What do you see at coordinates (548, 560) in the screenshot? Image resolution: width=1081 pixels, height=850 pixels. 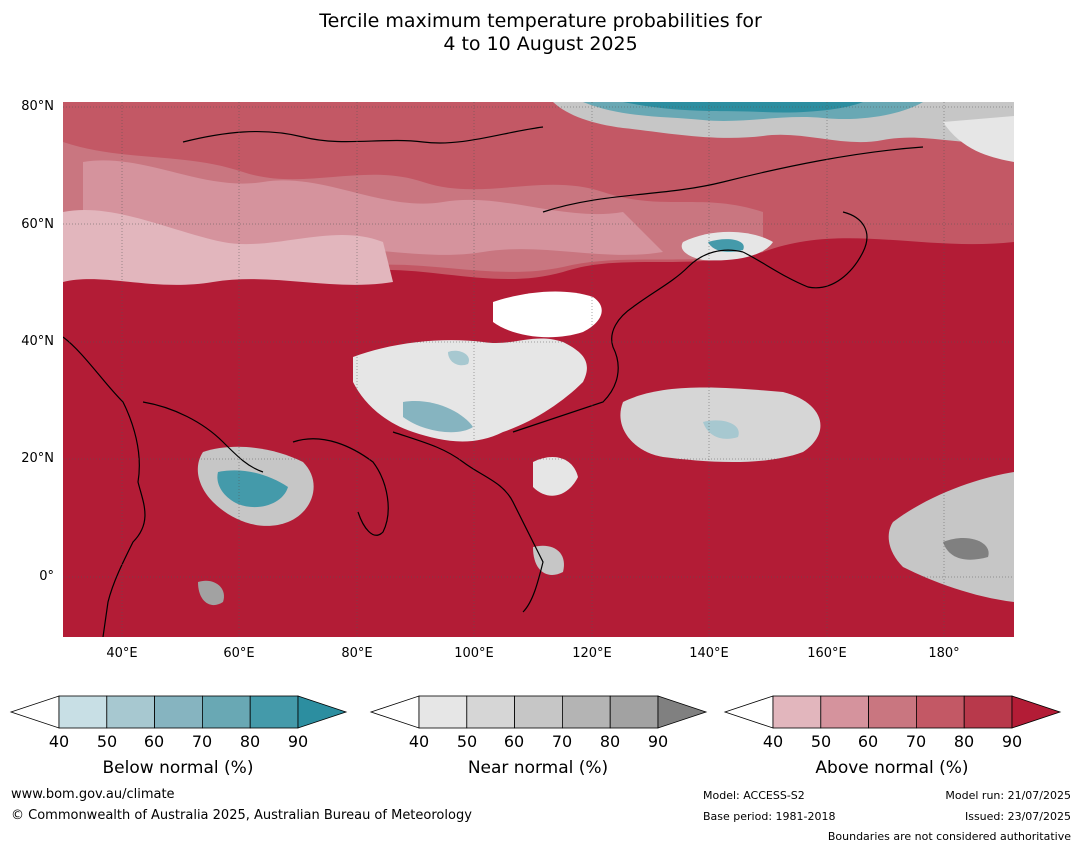 I see `borneo-near` at bounding box center [548, 560].